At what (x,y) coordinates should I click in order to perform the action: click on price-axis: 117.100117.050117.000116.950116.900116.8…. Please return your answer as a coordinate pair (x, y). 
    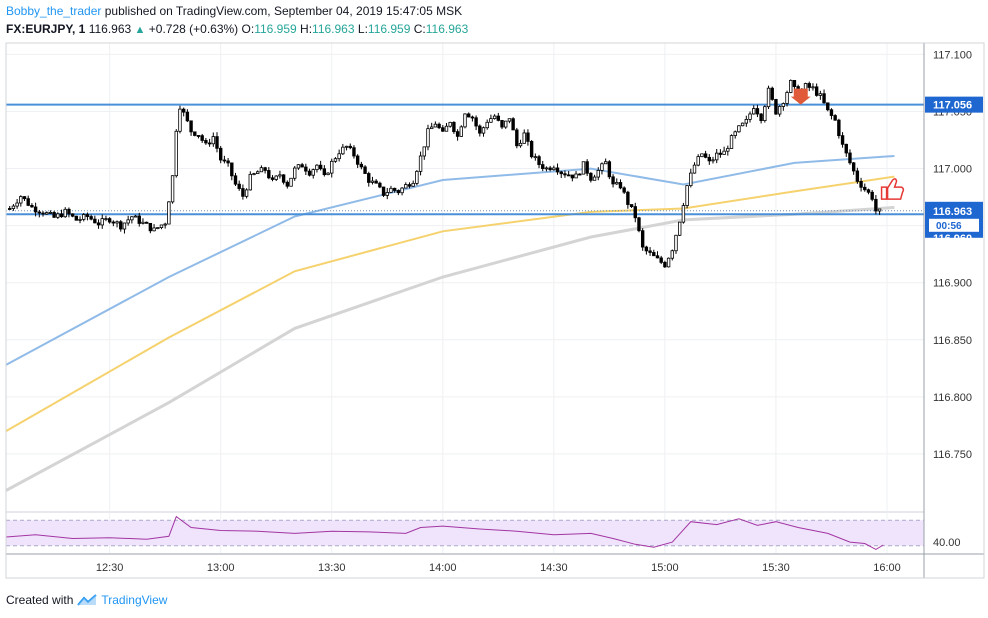
    Looking at the image, I should click on (954, 299).